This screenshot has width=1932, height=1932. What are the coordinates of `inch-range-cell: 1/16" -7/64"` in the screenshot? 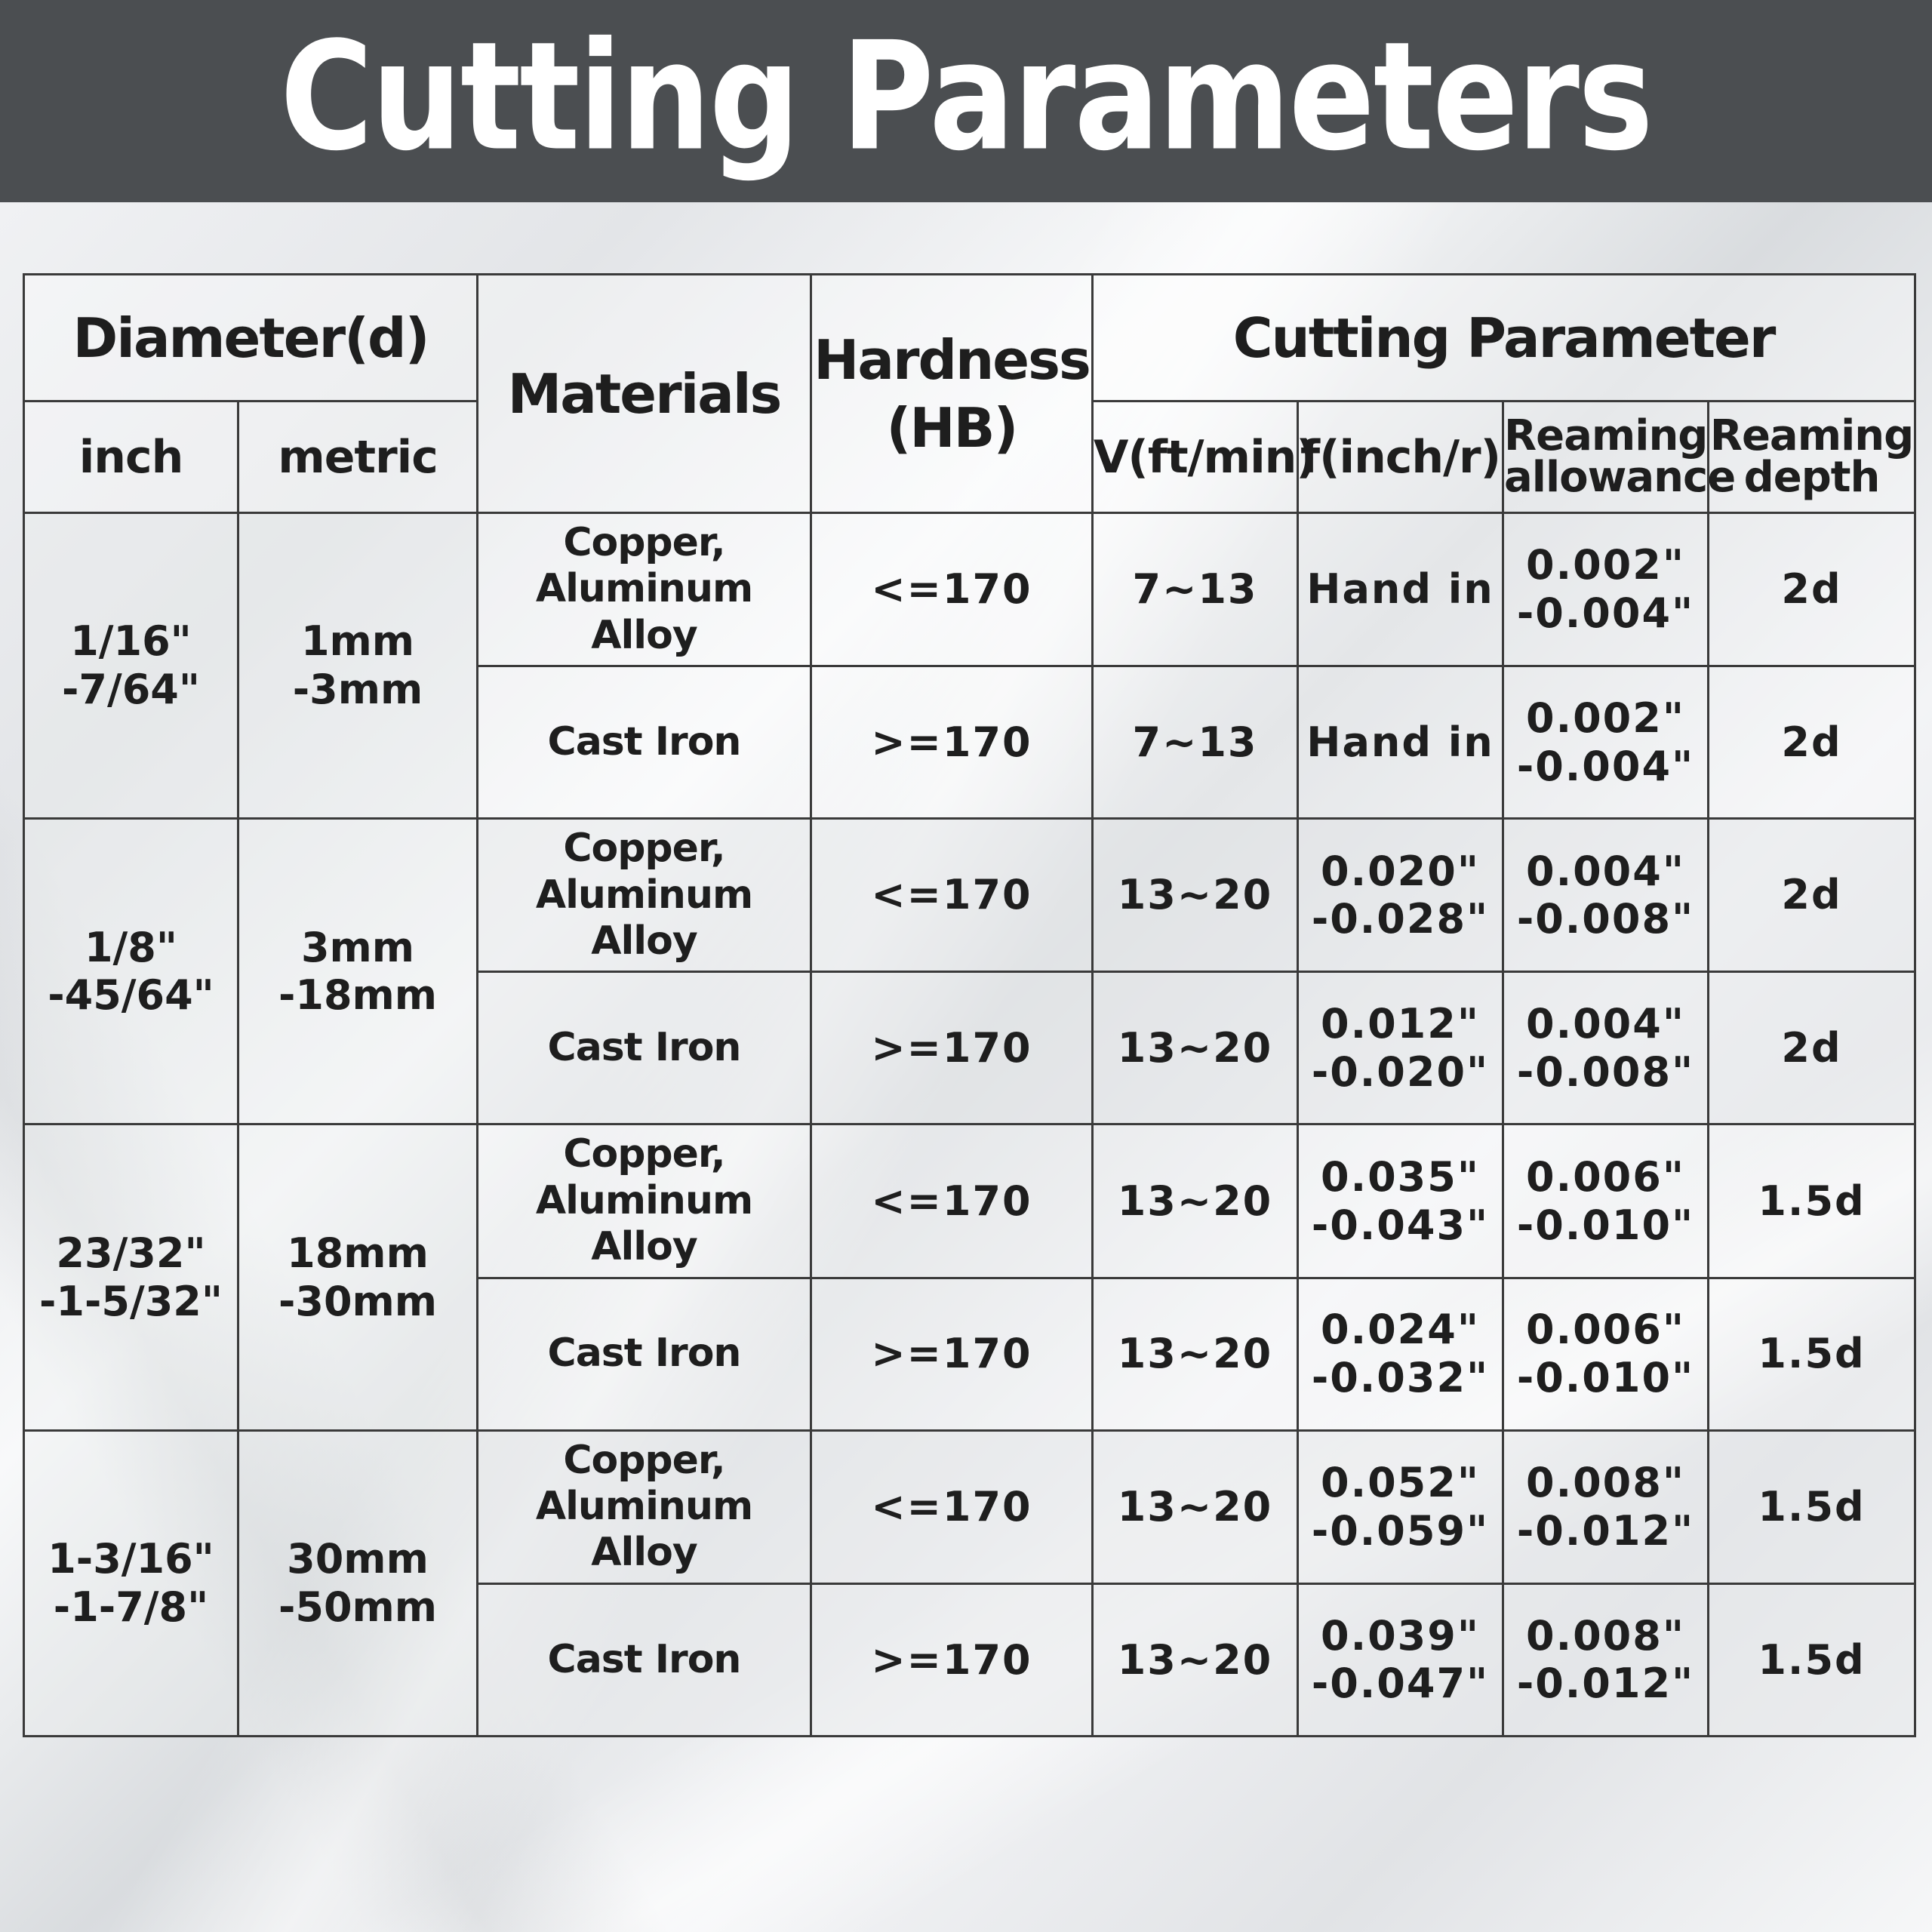 It's located at (131, 665).